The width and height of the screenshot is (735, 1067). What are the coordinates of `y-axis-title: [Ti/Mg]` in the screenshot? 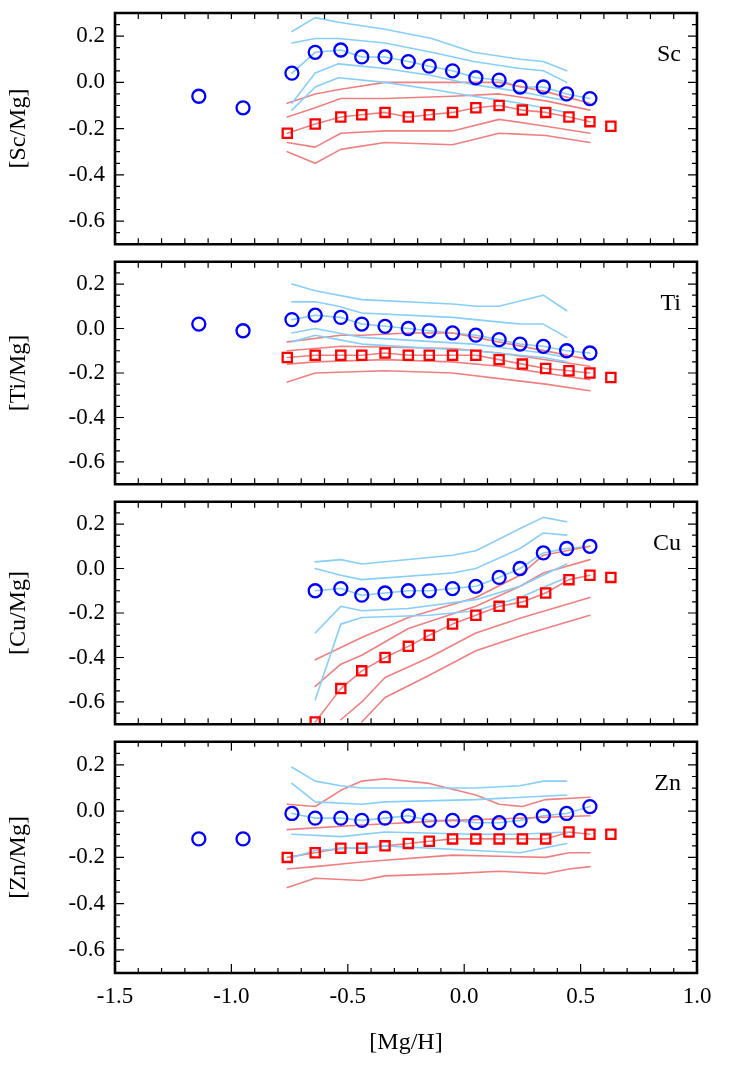 It's located at (16, 373).